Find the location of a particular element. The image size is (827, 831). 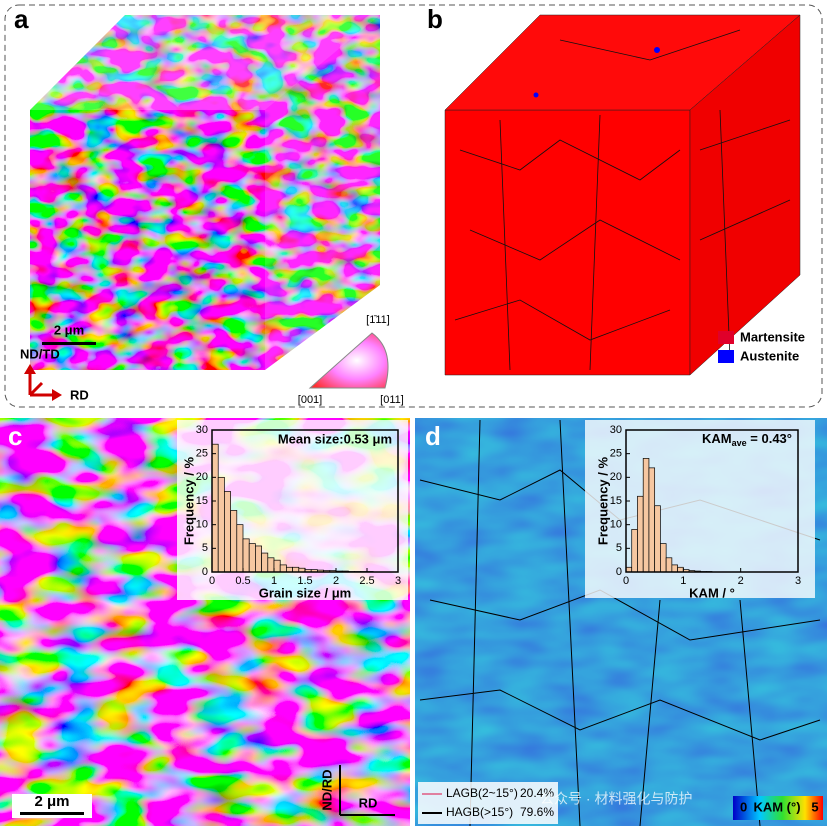

ipf-label: [011] is located at coordinates (392, 400).